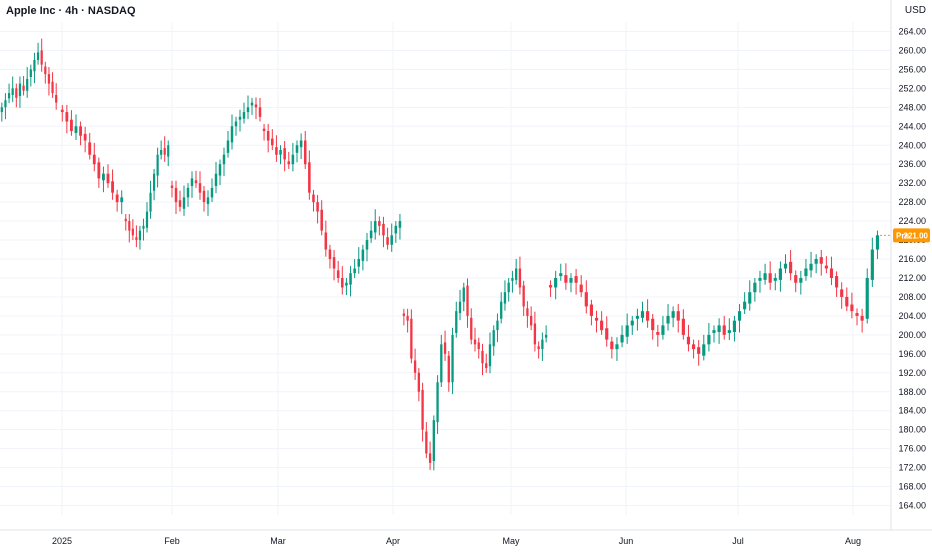 The width and height of the screenshot is (932, 555). Describe the element at coordinates (912, 50) in the screenshot. I see `y-tick-label: 260.00` at that location.